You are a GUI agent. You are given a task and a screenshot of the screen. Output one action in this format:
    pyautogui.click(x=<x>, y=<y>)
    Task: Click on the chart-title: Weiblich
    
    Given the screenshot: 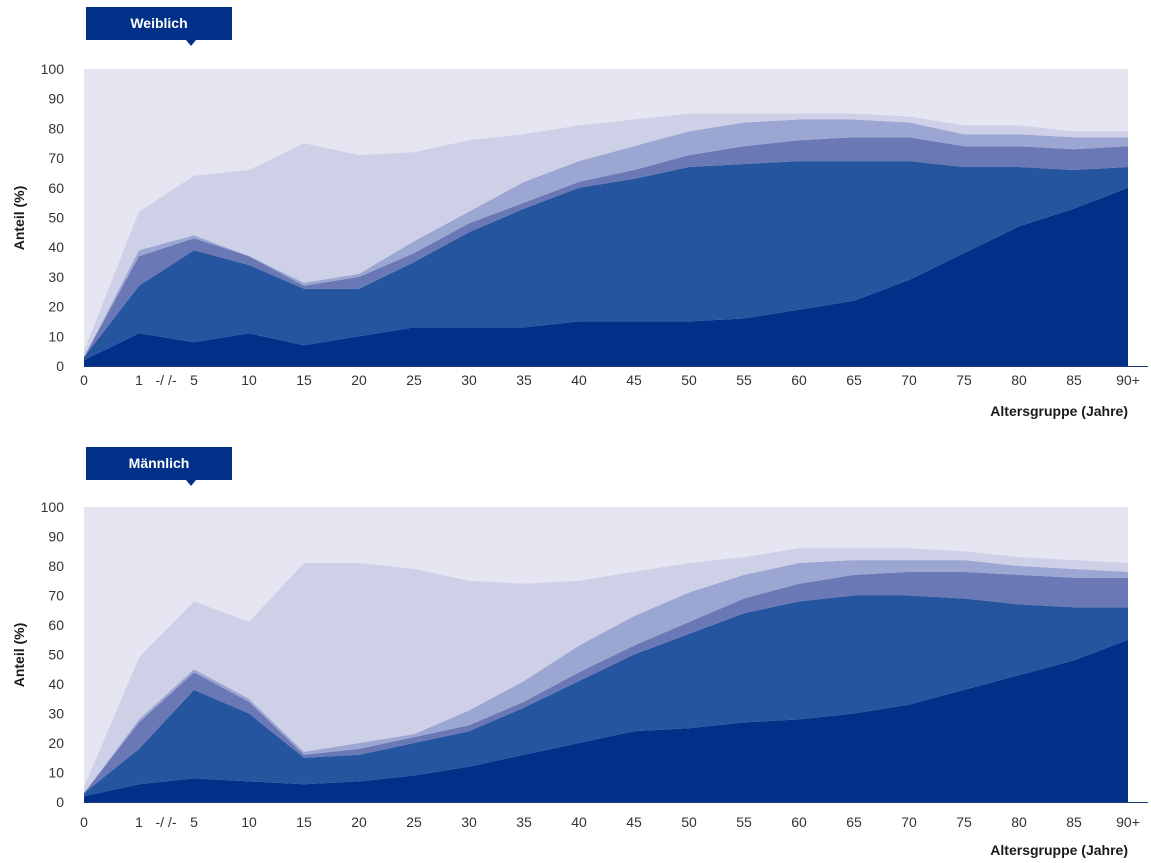 What is the action you would take?
    pyautogui.click(x=159, y=23)
    